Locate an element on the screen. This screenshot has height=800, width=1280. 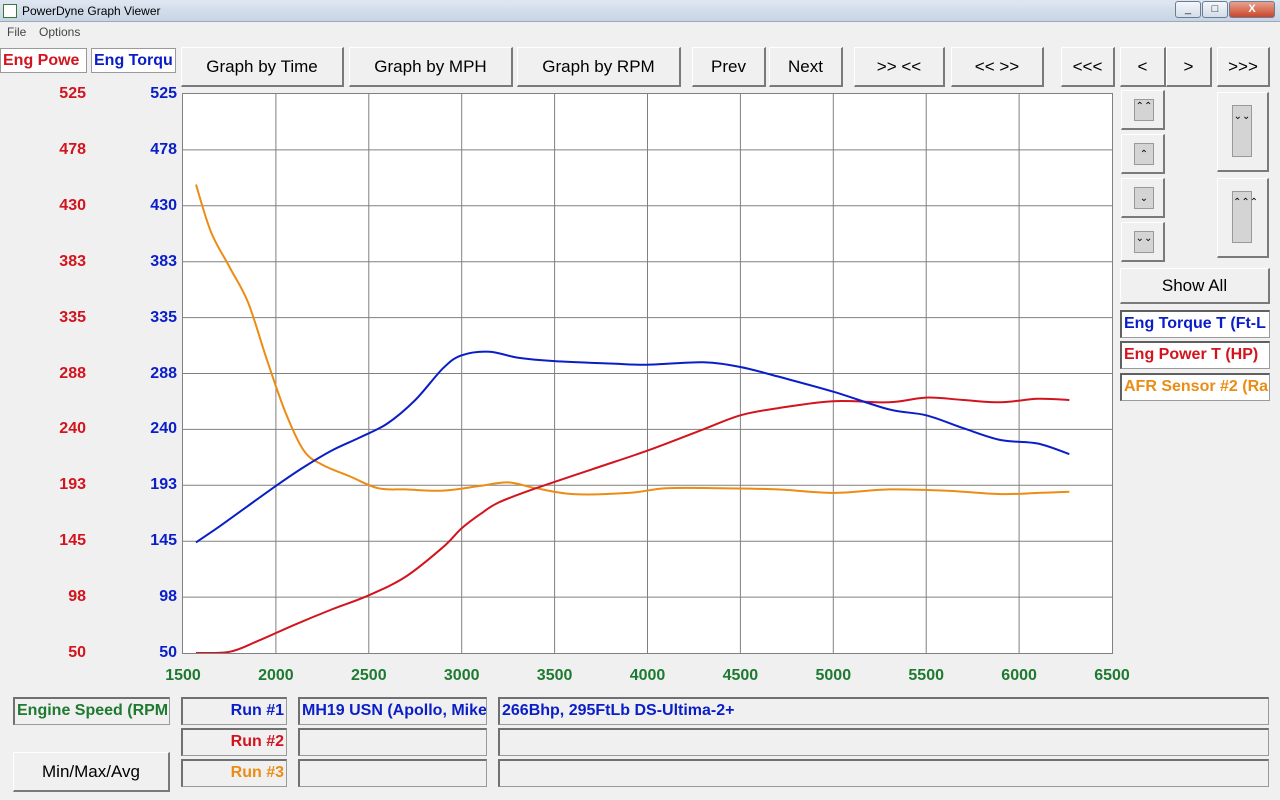
rpm-axis-tick-label: 3500 is located at coordinates (554, 675).